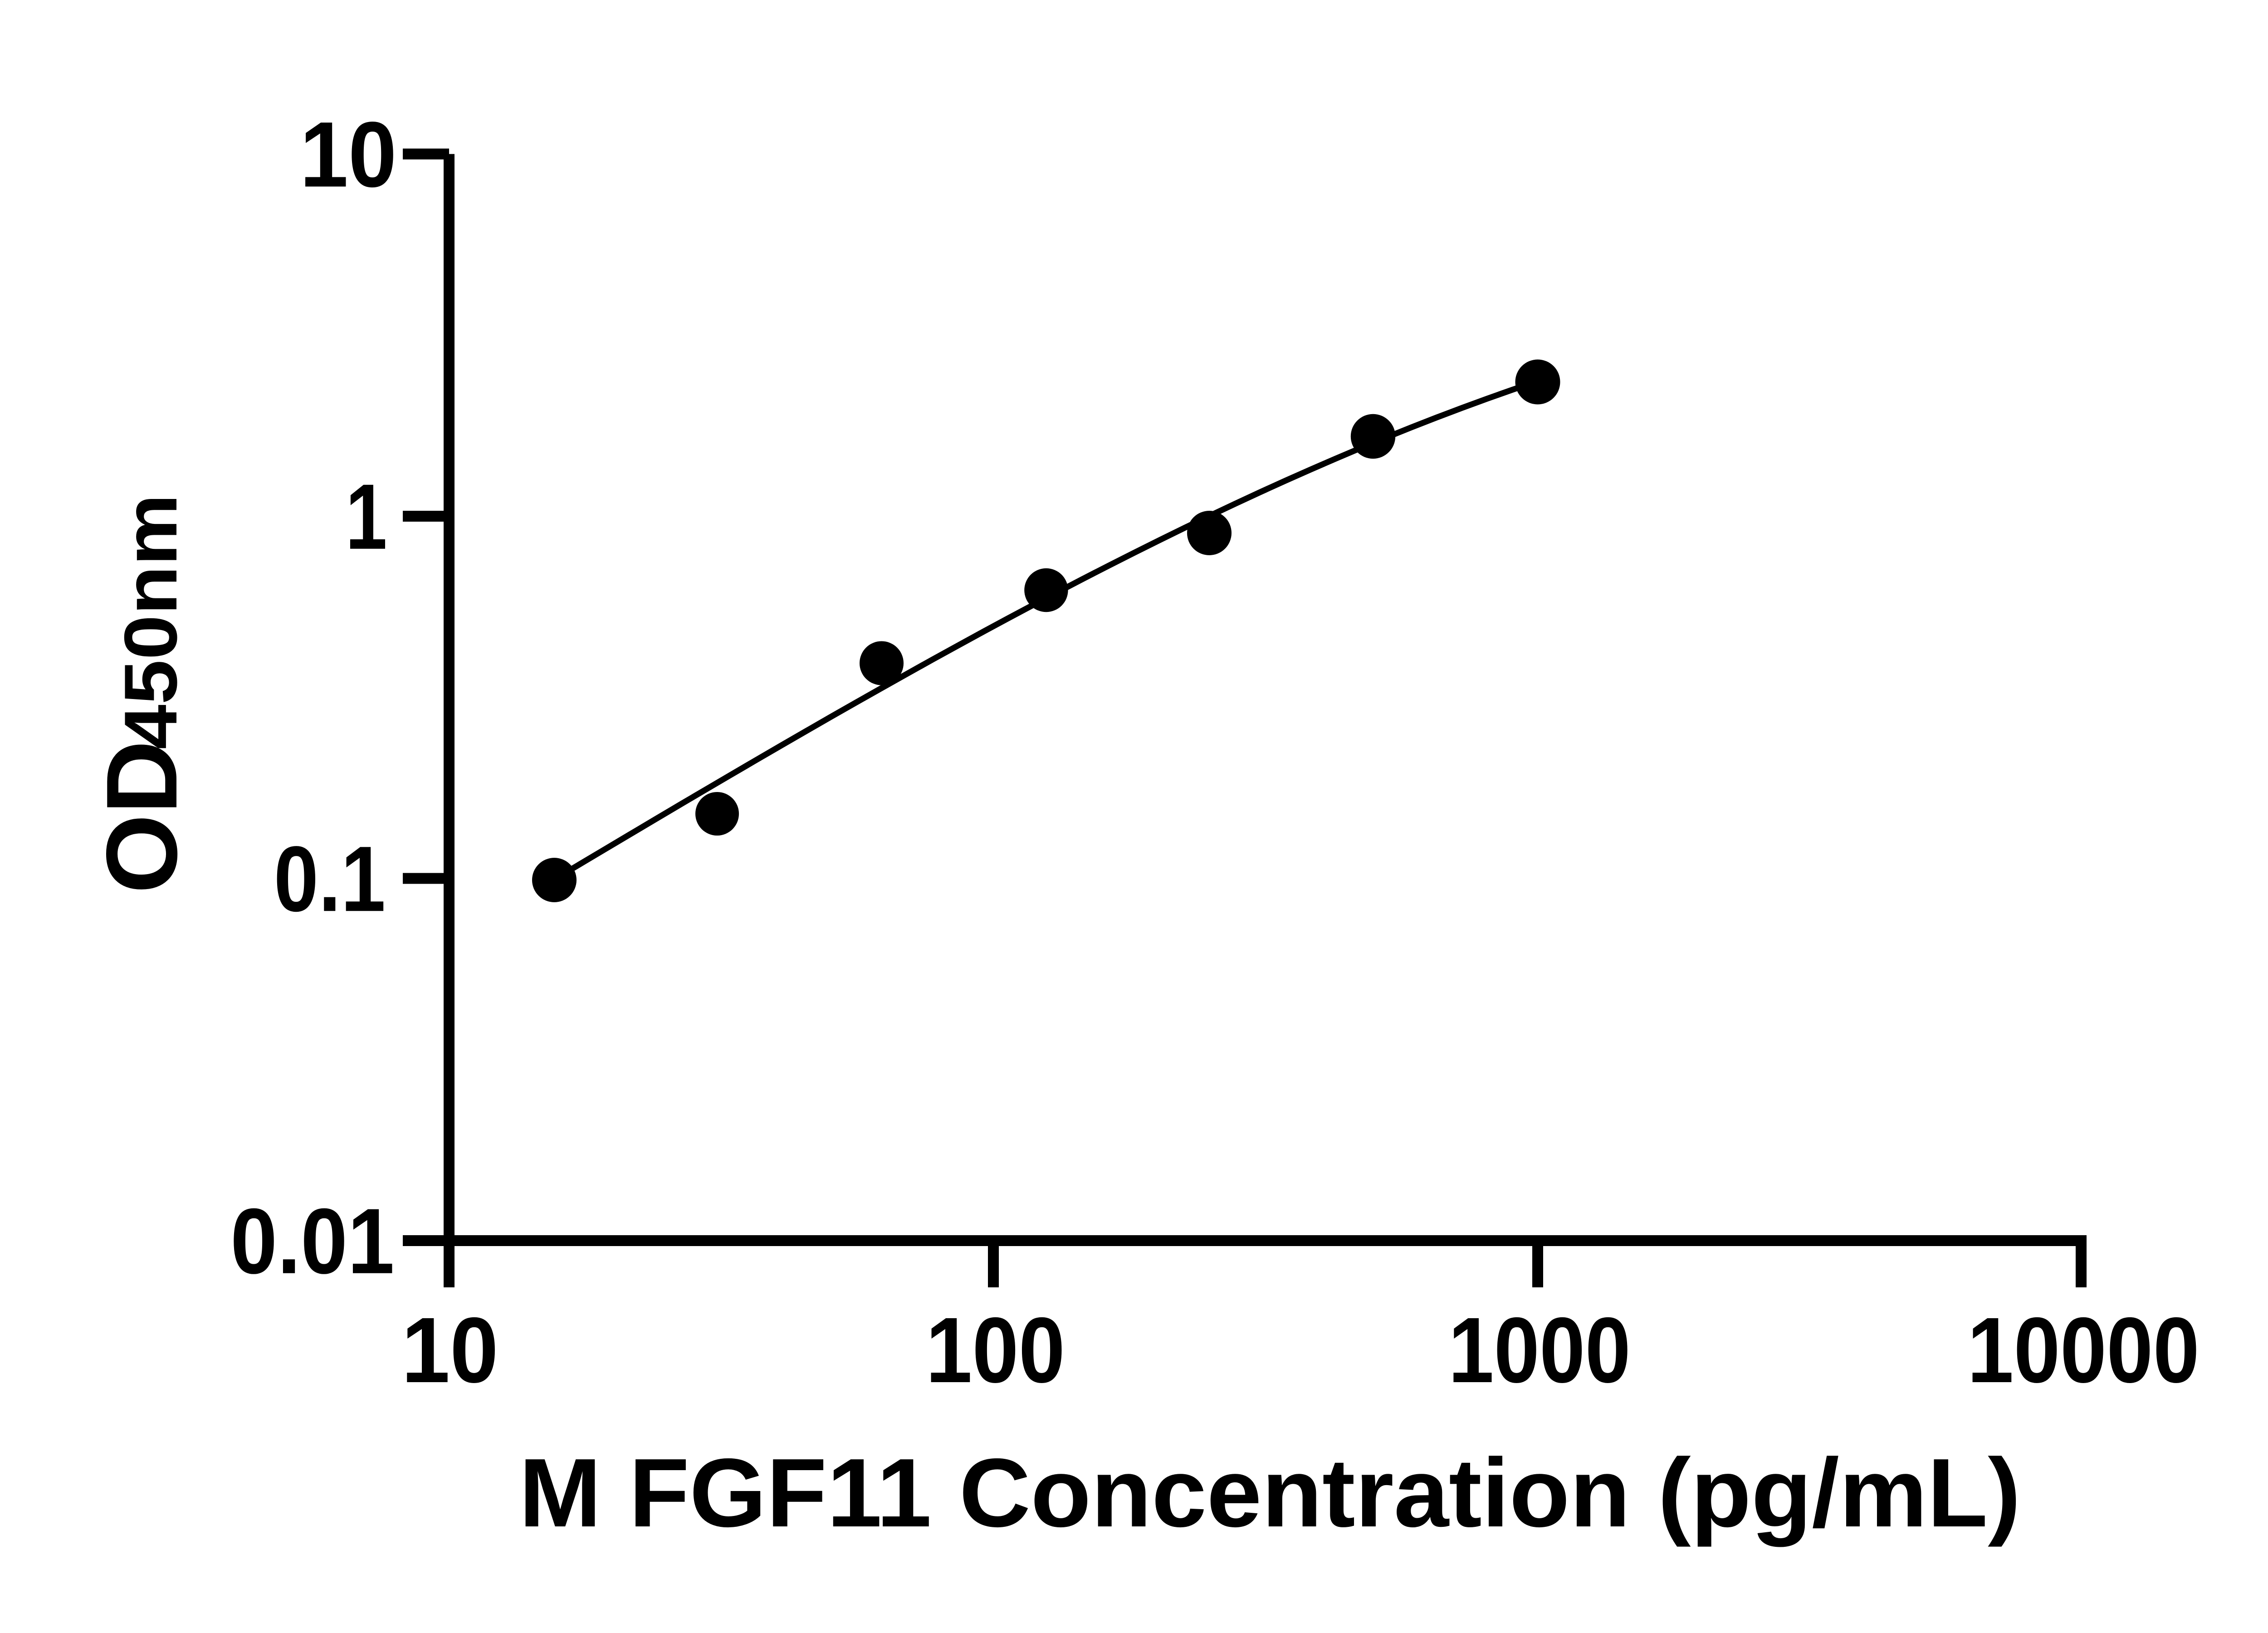 This screenshot has width=2268, height=1633. I want to click on svg-text: 0.01, so click(312, 1241).